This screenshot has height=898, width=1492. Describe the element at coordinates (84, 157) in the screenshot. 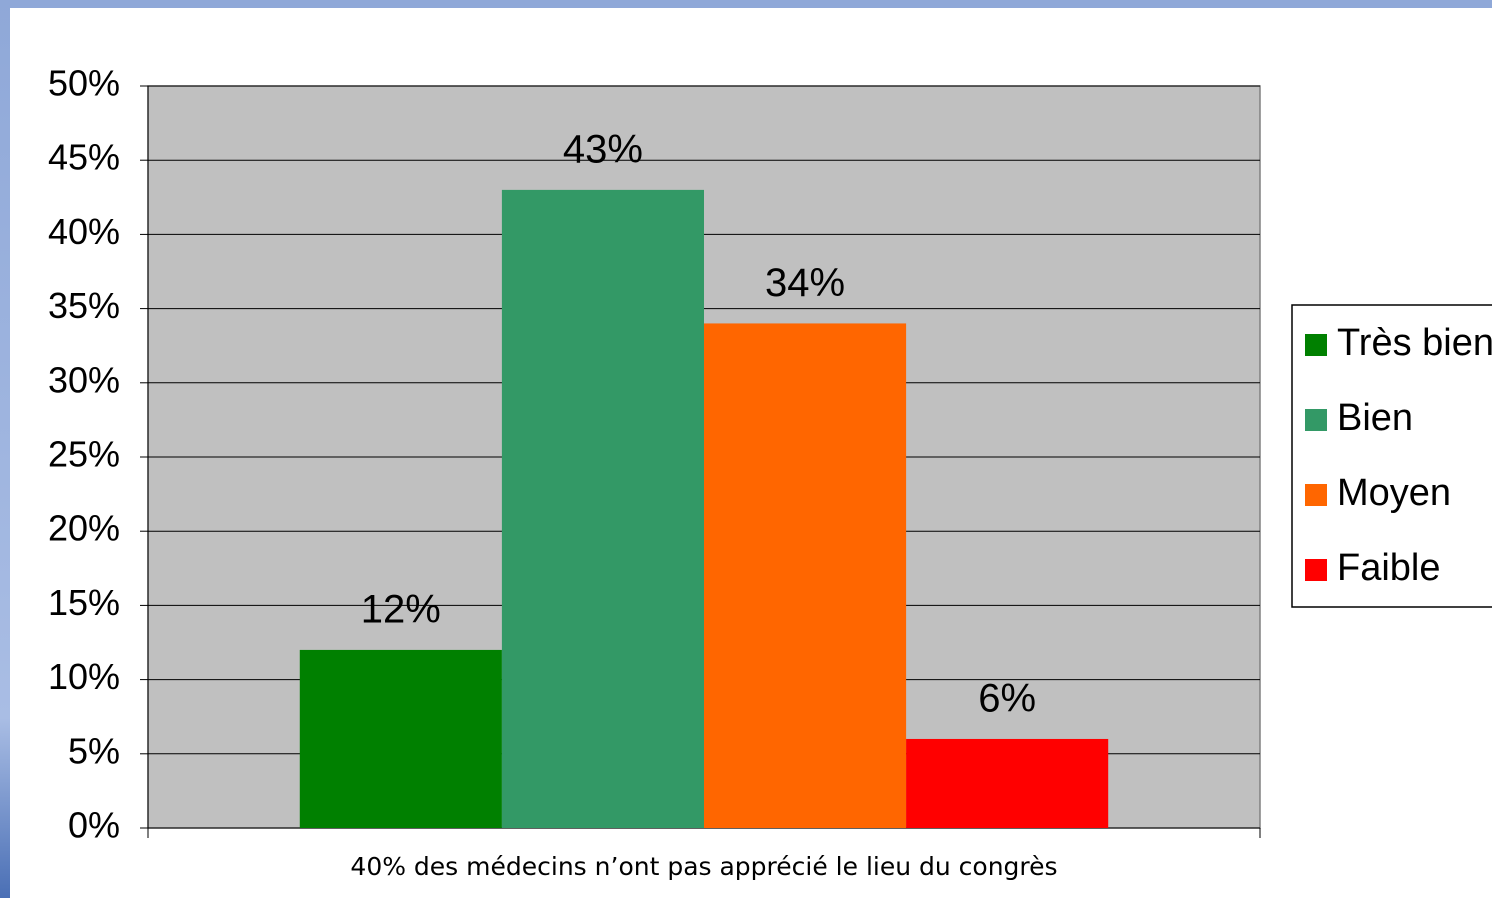

I see `y-tick-label: 45%` at that location.